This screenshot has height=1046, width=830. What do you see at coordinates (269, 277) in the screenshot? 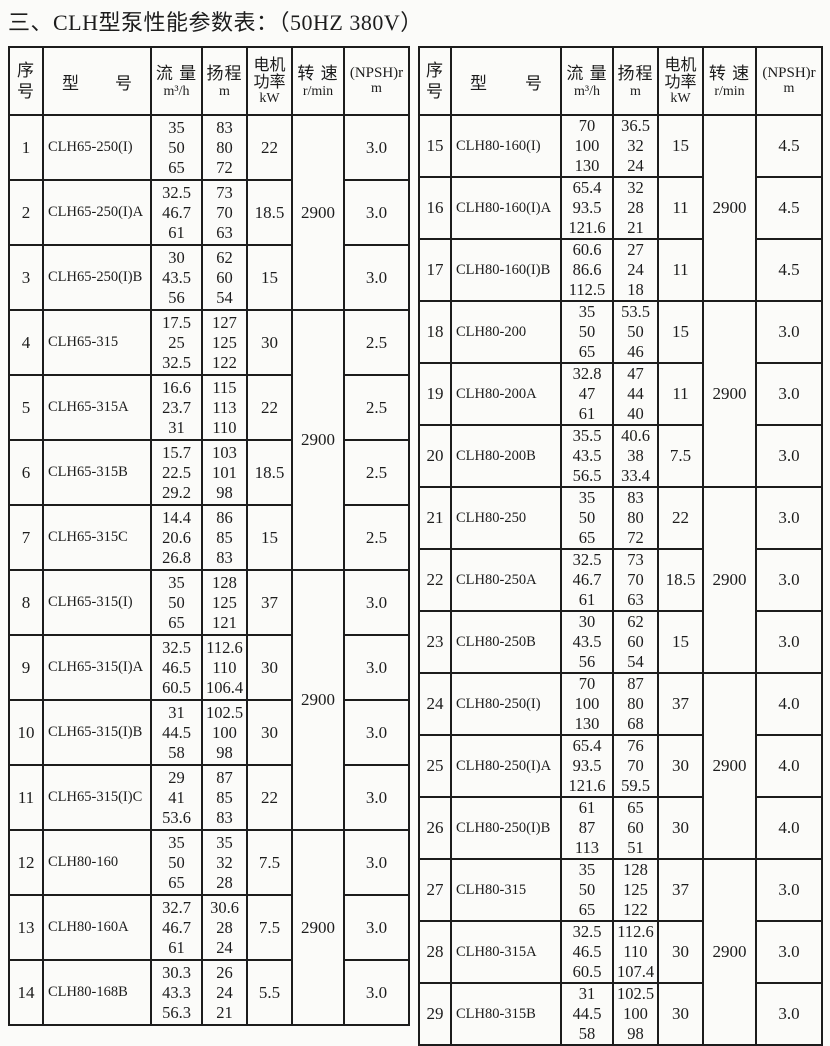
I see `power-cell: 15` at bounding box center [269, 277].